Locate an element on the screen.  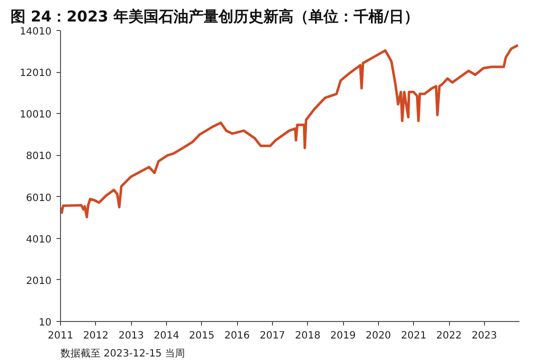
text: 数据截至 2023-12-15 当周 is located at coordinates (122, 354).